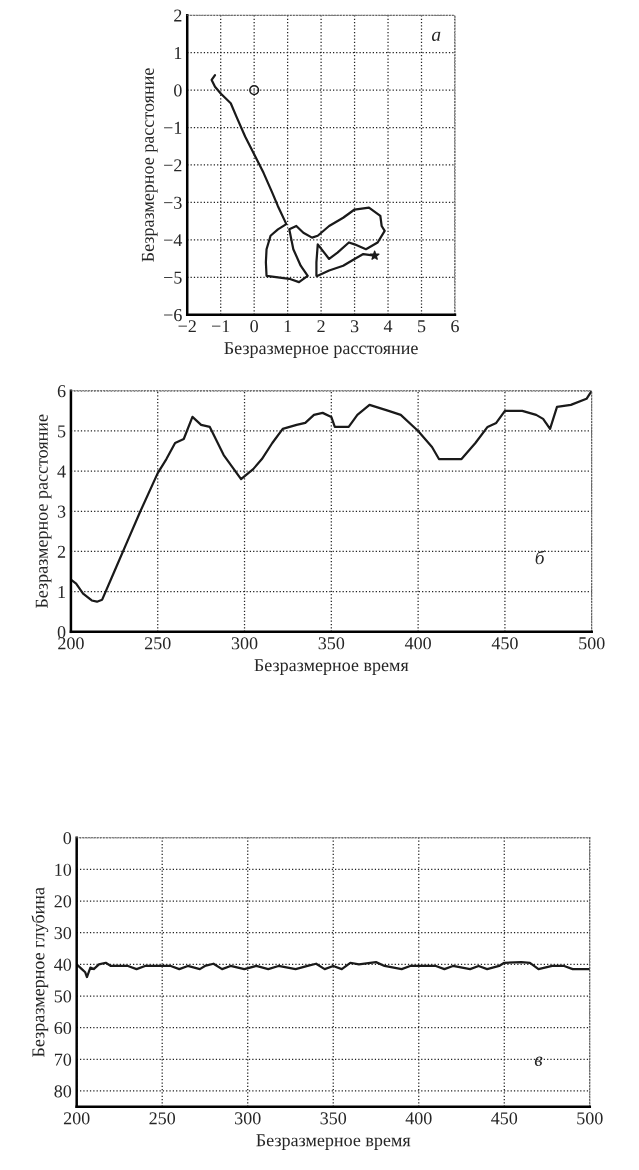  Describe the element at coordinates (173, 277) in the screenshot. I see `y-tick-label: −5` at that location.